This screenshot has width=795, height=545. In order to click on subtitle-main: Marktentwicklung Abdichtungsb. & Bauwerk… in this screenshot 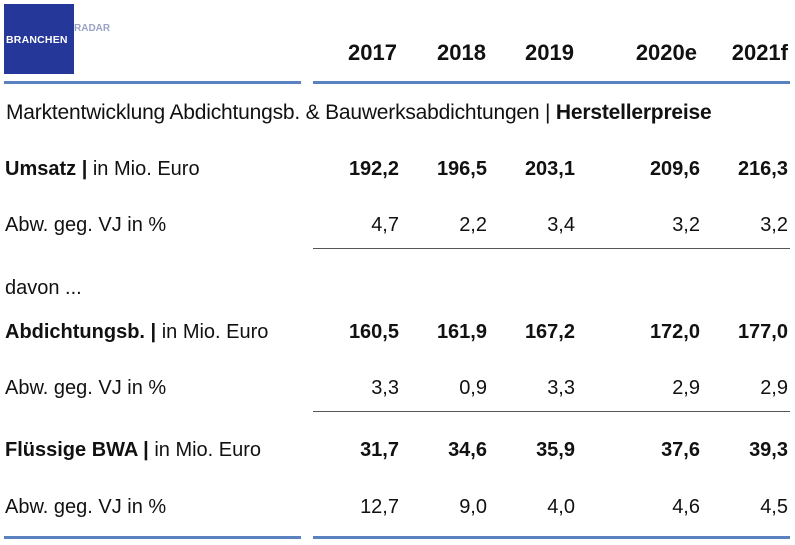, I will do `click(281, 112)`.